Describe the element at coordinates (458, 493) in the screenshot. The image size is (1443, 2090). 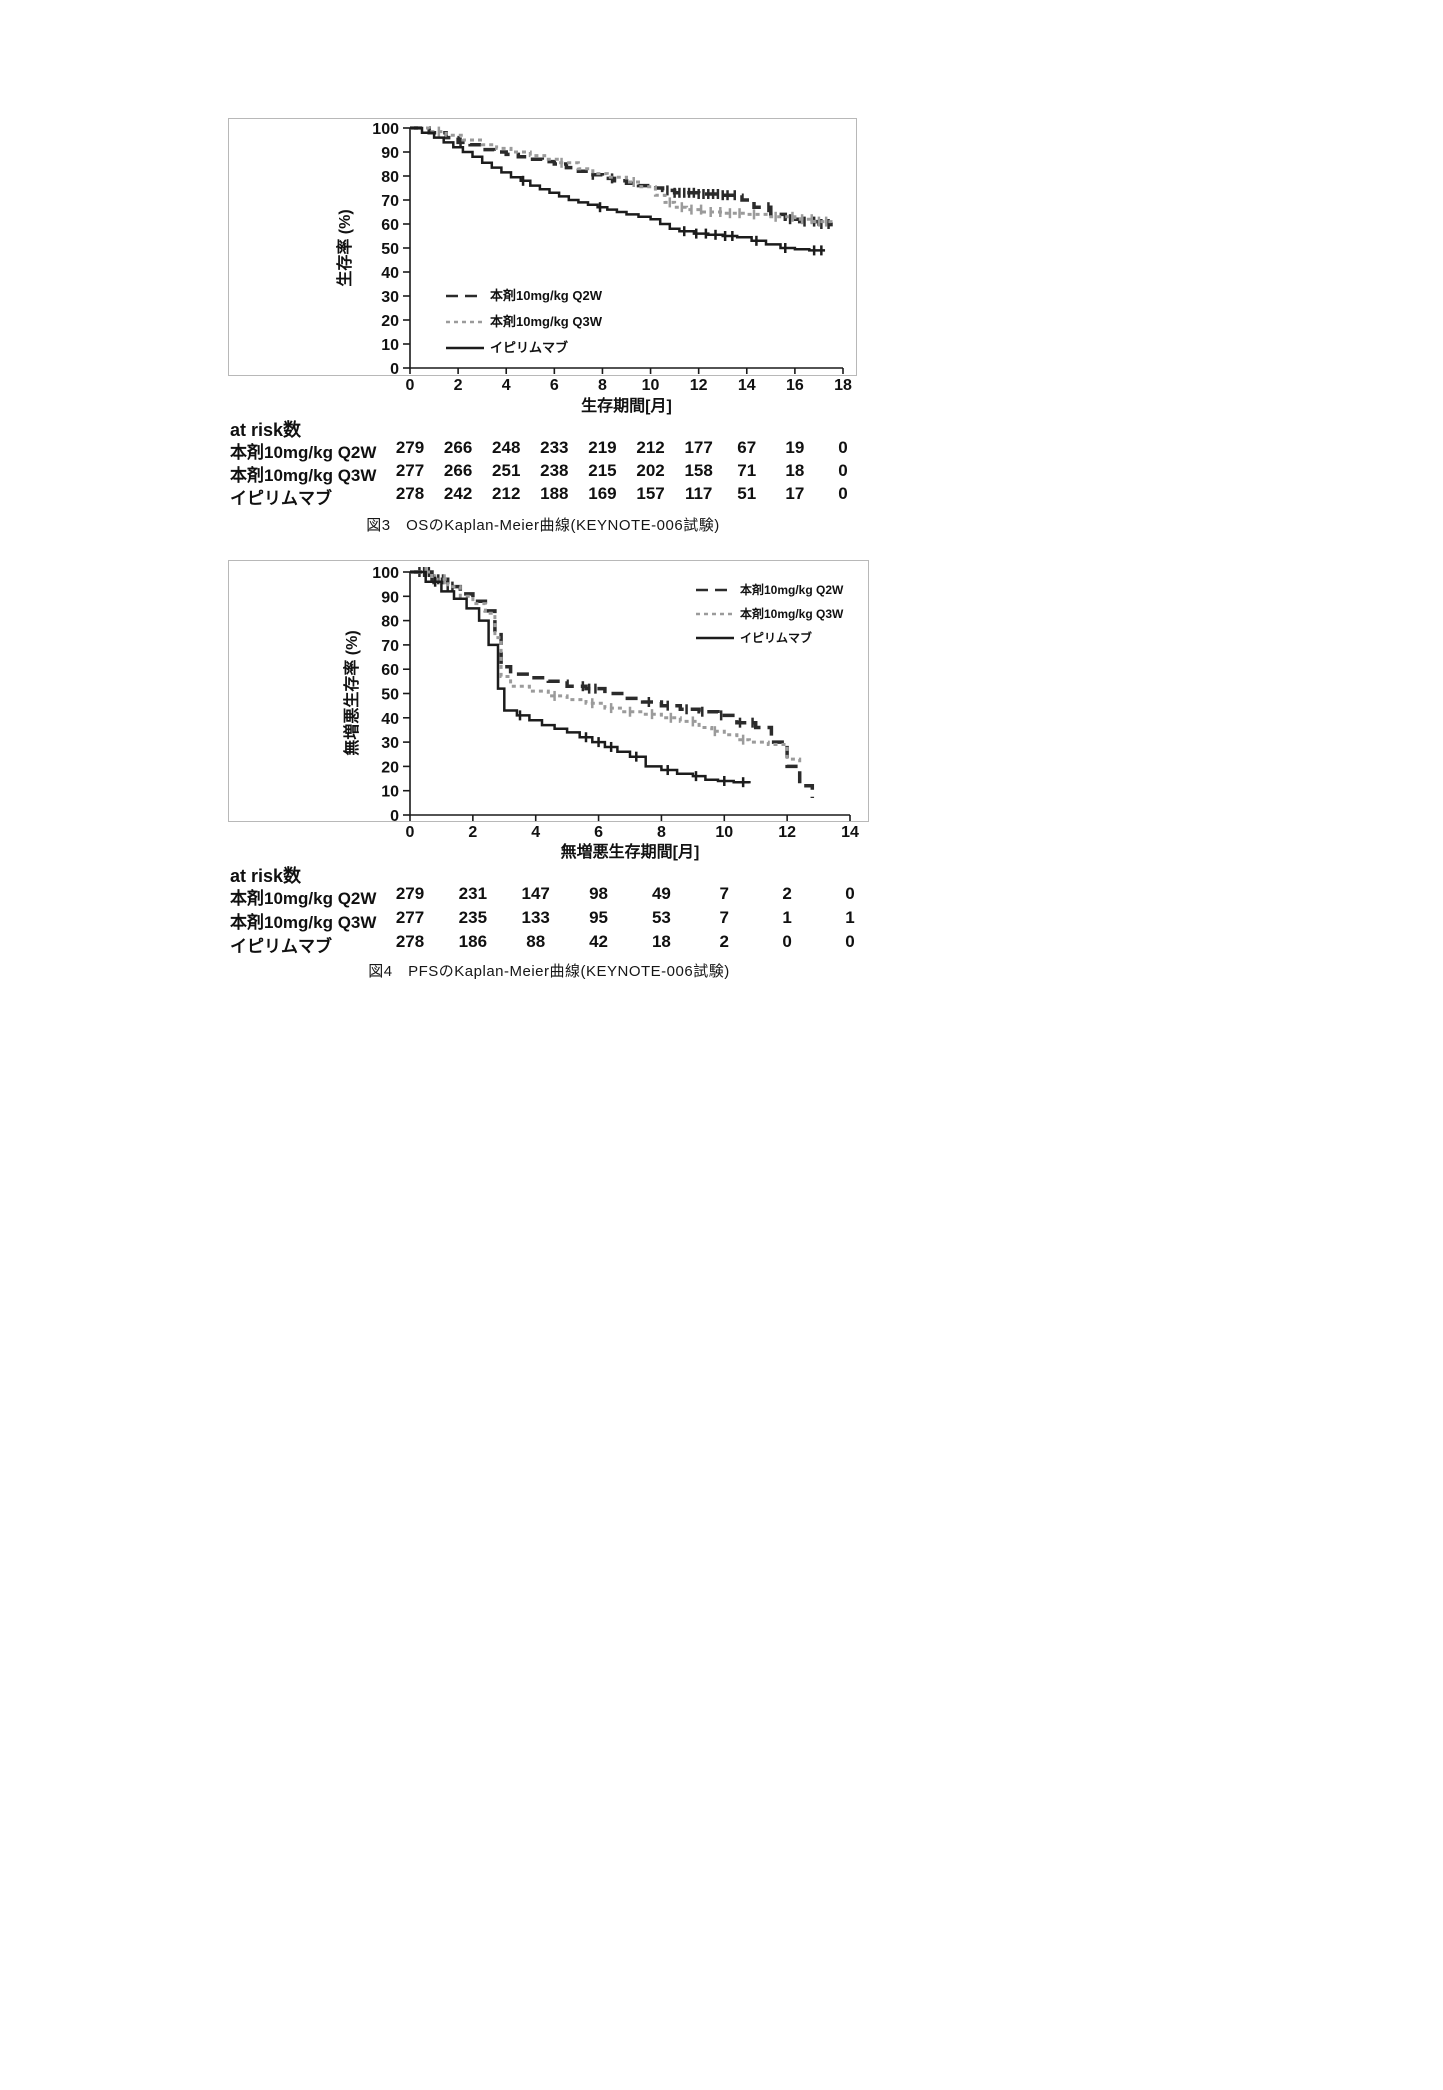
I see `at-risk-count: 242` at that location.